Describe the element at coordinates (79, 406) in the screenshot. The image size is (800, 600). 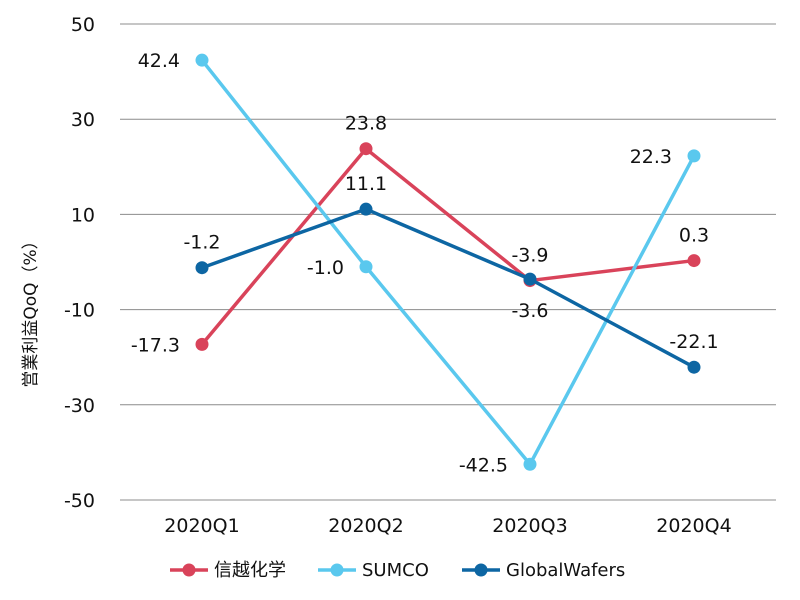
I see `y-tick-label: -30` at that location.